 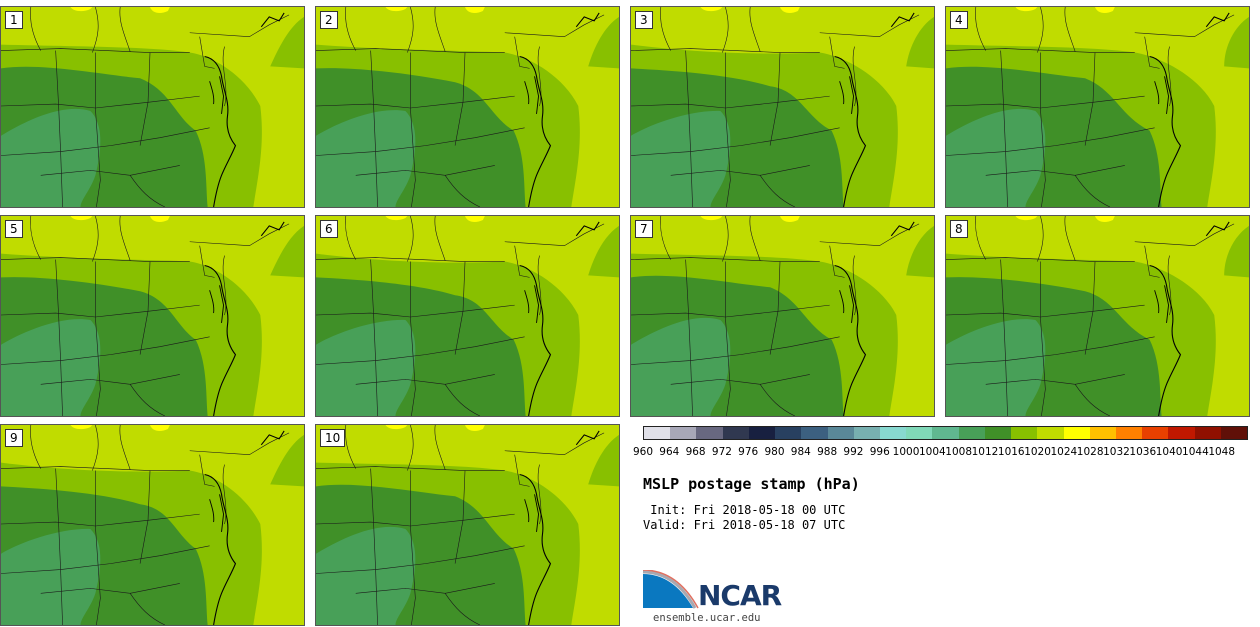 What do you see at coordinates (827, 452) in the screenshot?
I see `colorbar-tick-label: 988` at bounding box center [827, 452].